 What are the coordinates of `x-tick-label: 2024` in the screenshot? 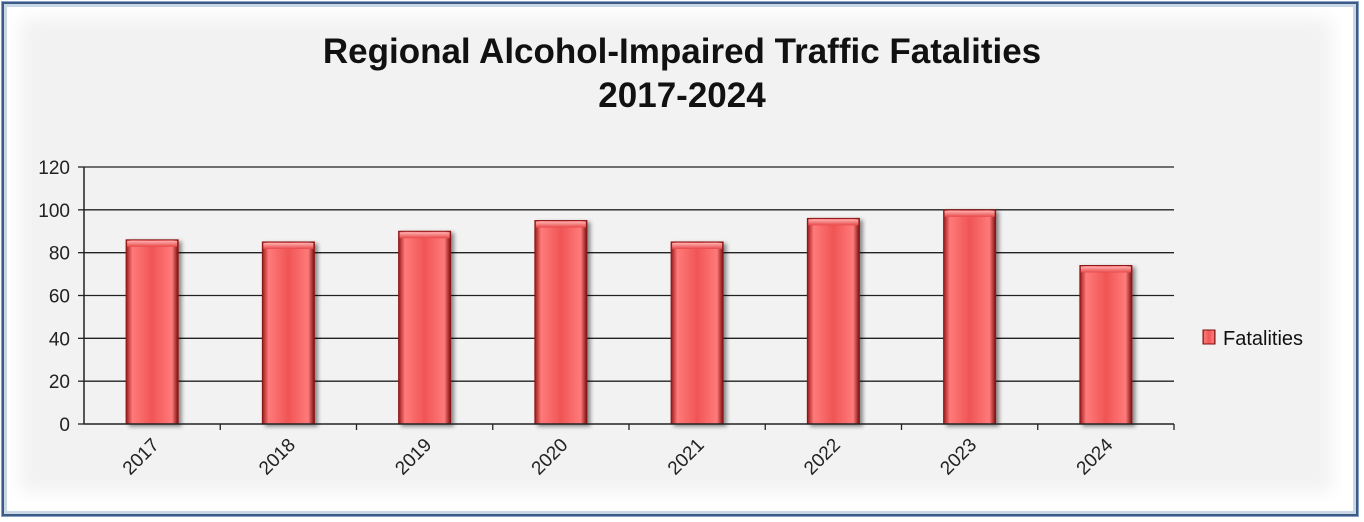 It's located at (1095, 456).